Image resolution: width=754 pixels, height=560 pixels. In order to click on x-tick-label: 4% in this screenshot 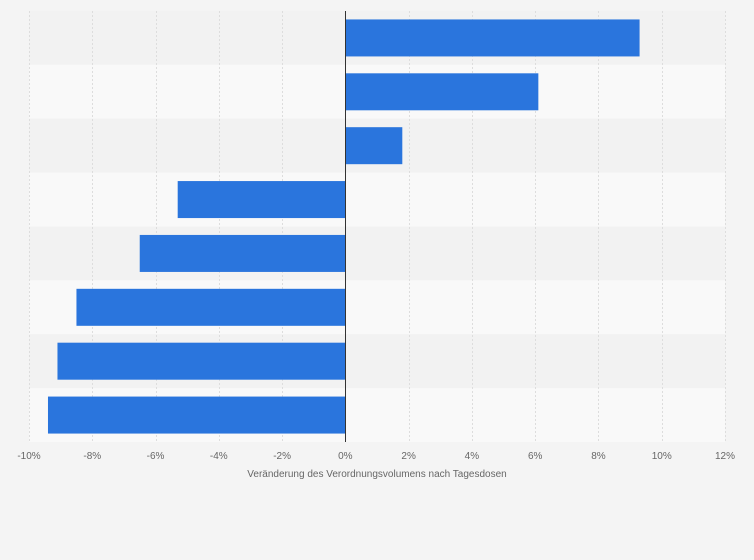, I will do `click(472, 456)`.